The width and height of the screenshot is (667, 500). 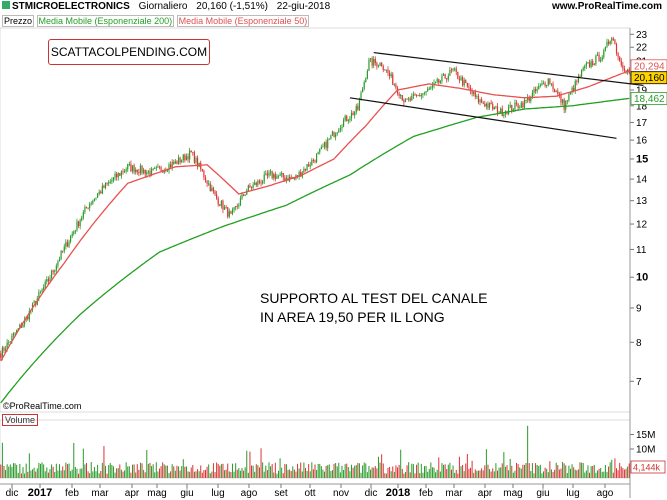 I want to click on y-tick-label: 13, so click(x=642, y=201).